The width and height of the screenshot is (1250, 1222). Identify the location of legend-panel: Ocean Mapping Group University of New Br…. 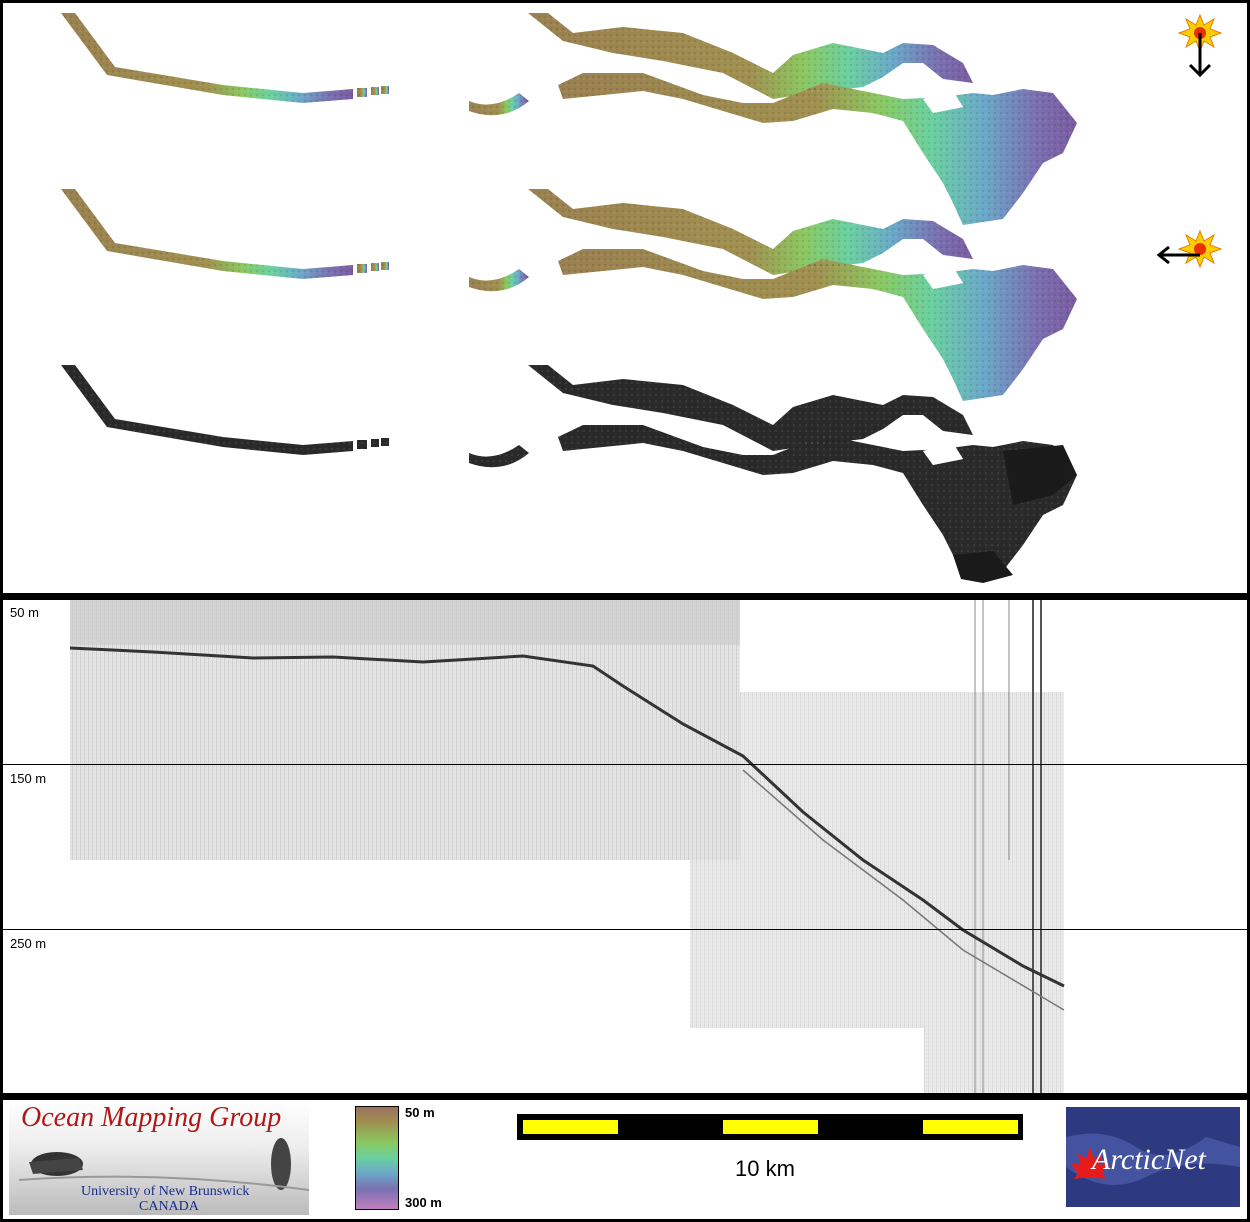
(625, 1159).